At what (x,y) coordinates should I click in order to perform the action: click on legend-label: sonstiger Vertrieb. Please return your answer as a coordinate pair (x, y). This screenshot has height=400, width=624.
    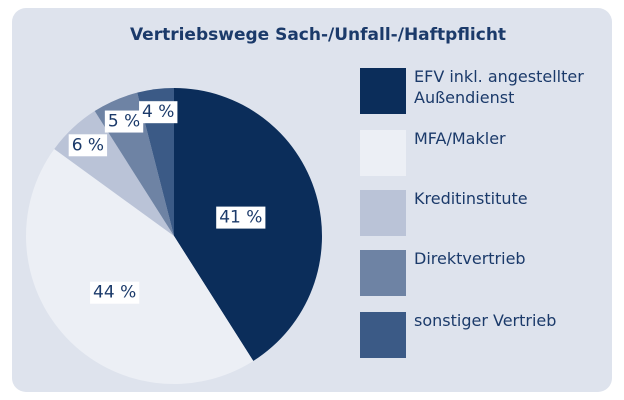
    Looking at the image, I should click on (485, 320).